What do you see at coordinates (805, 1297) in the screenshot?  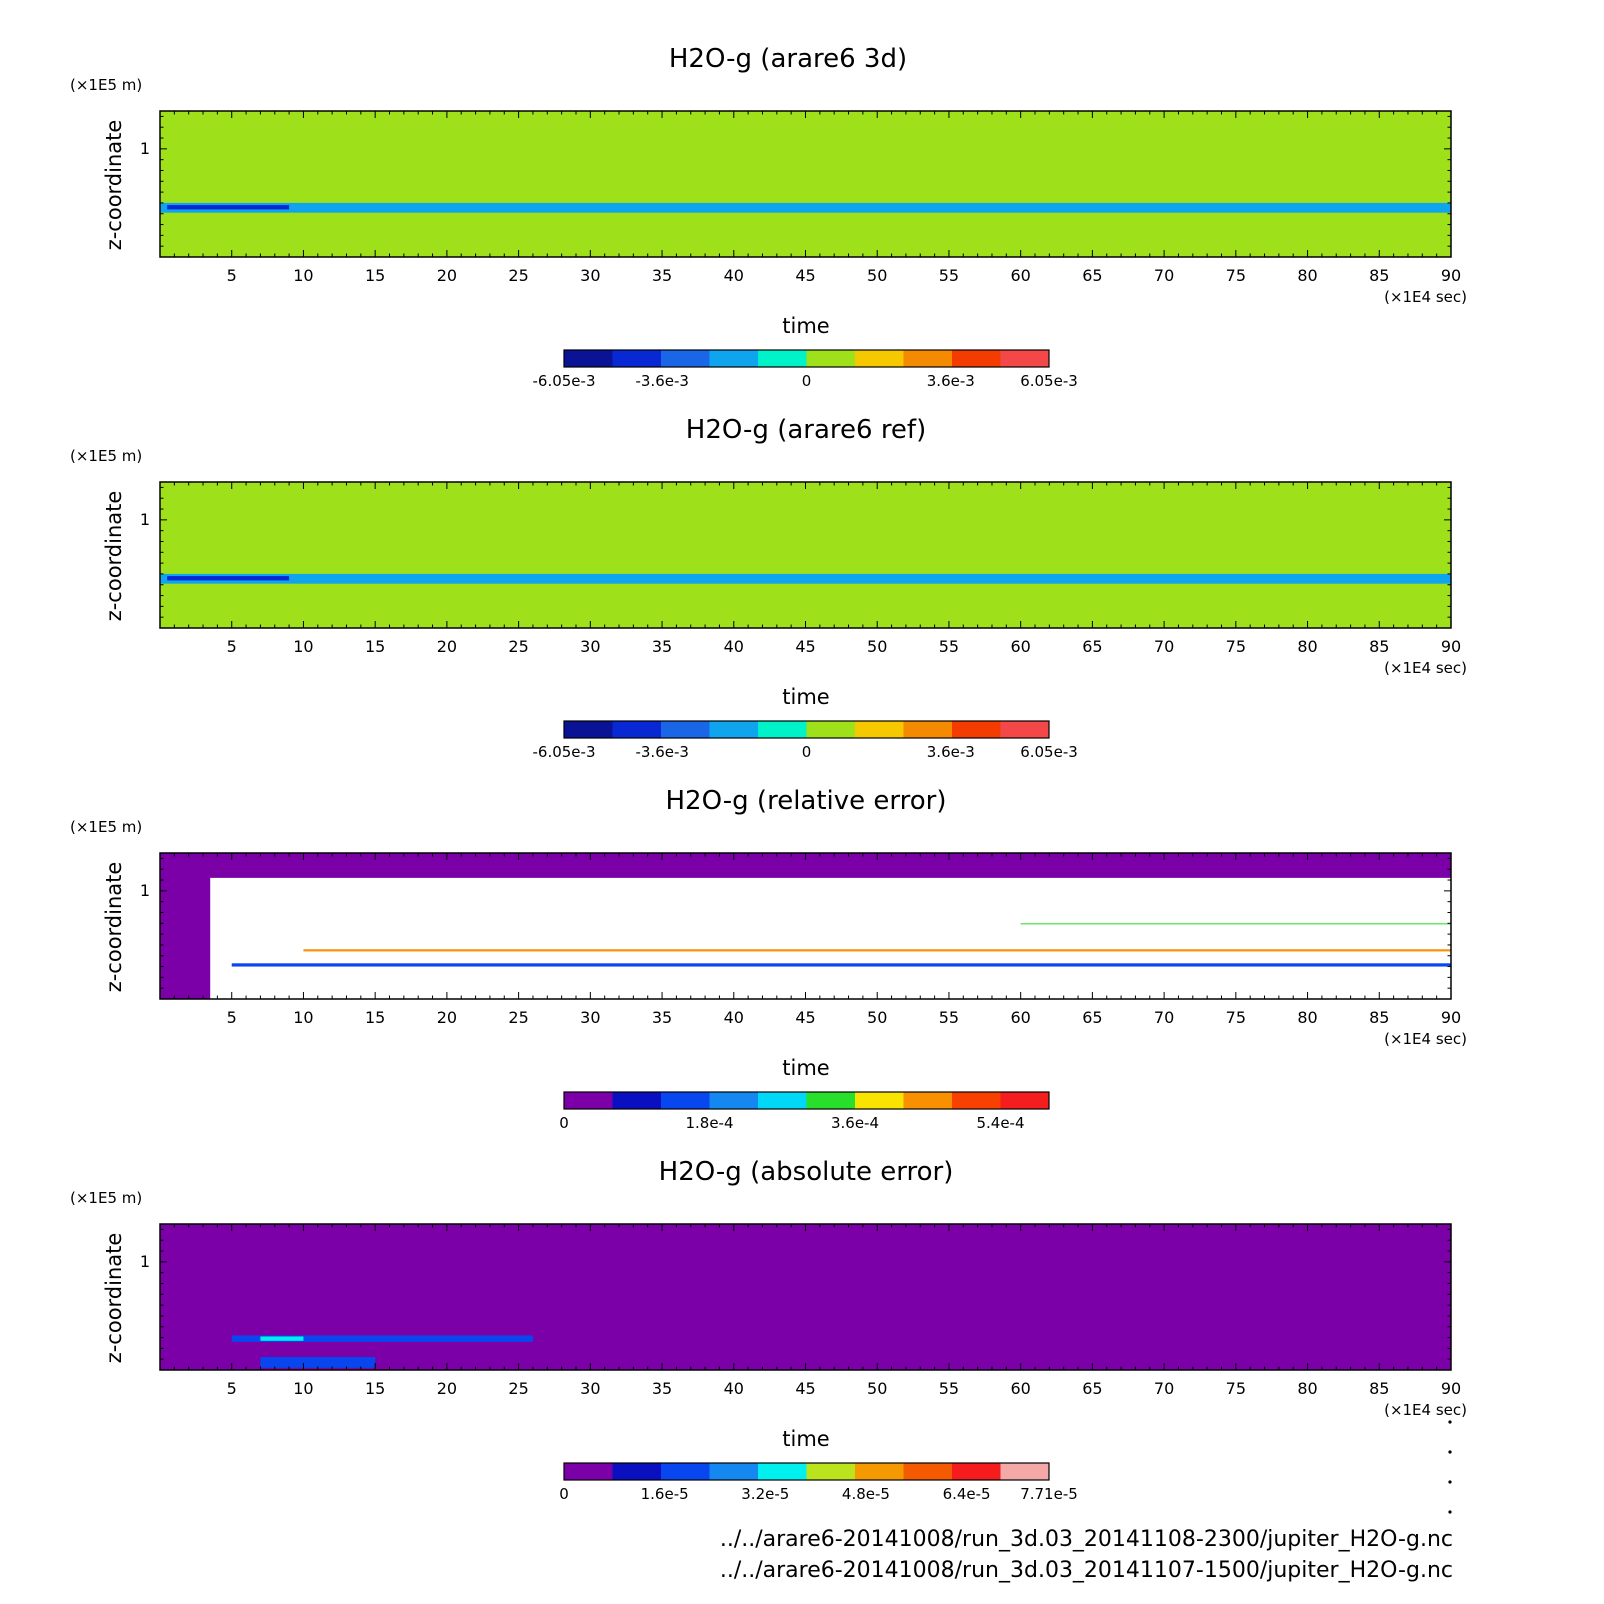 I see `plot-background` at bounding box center [805, 1297].